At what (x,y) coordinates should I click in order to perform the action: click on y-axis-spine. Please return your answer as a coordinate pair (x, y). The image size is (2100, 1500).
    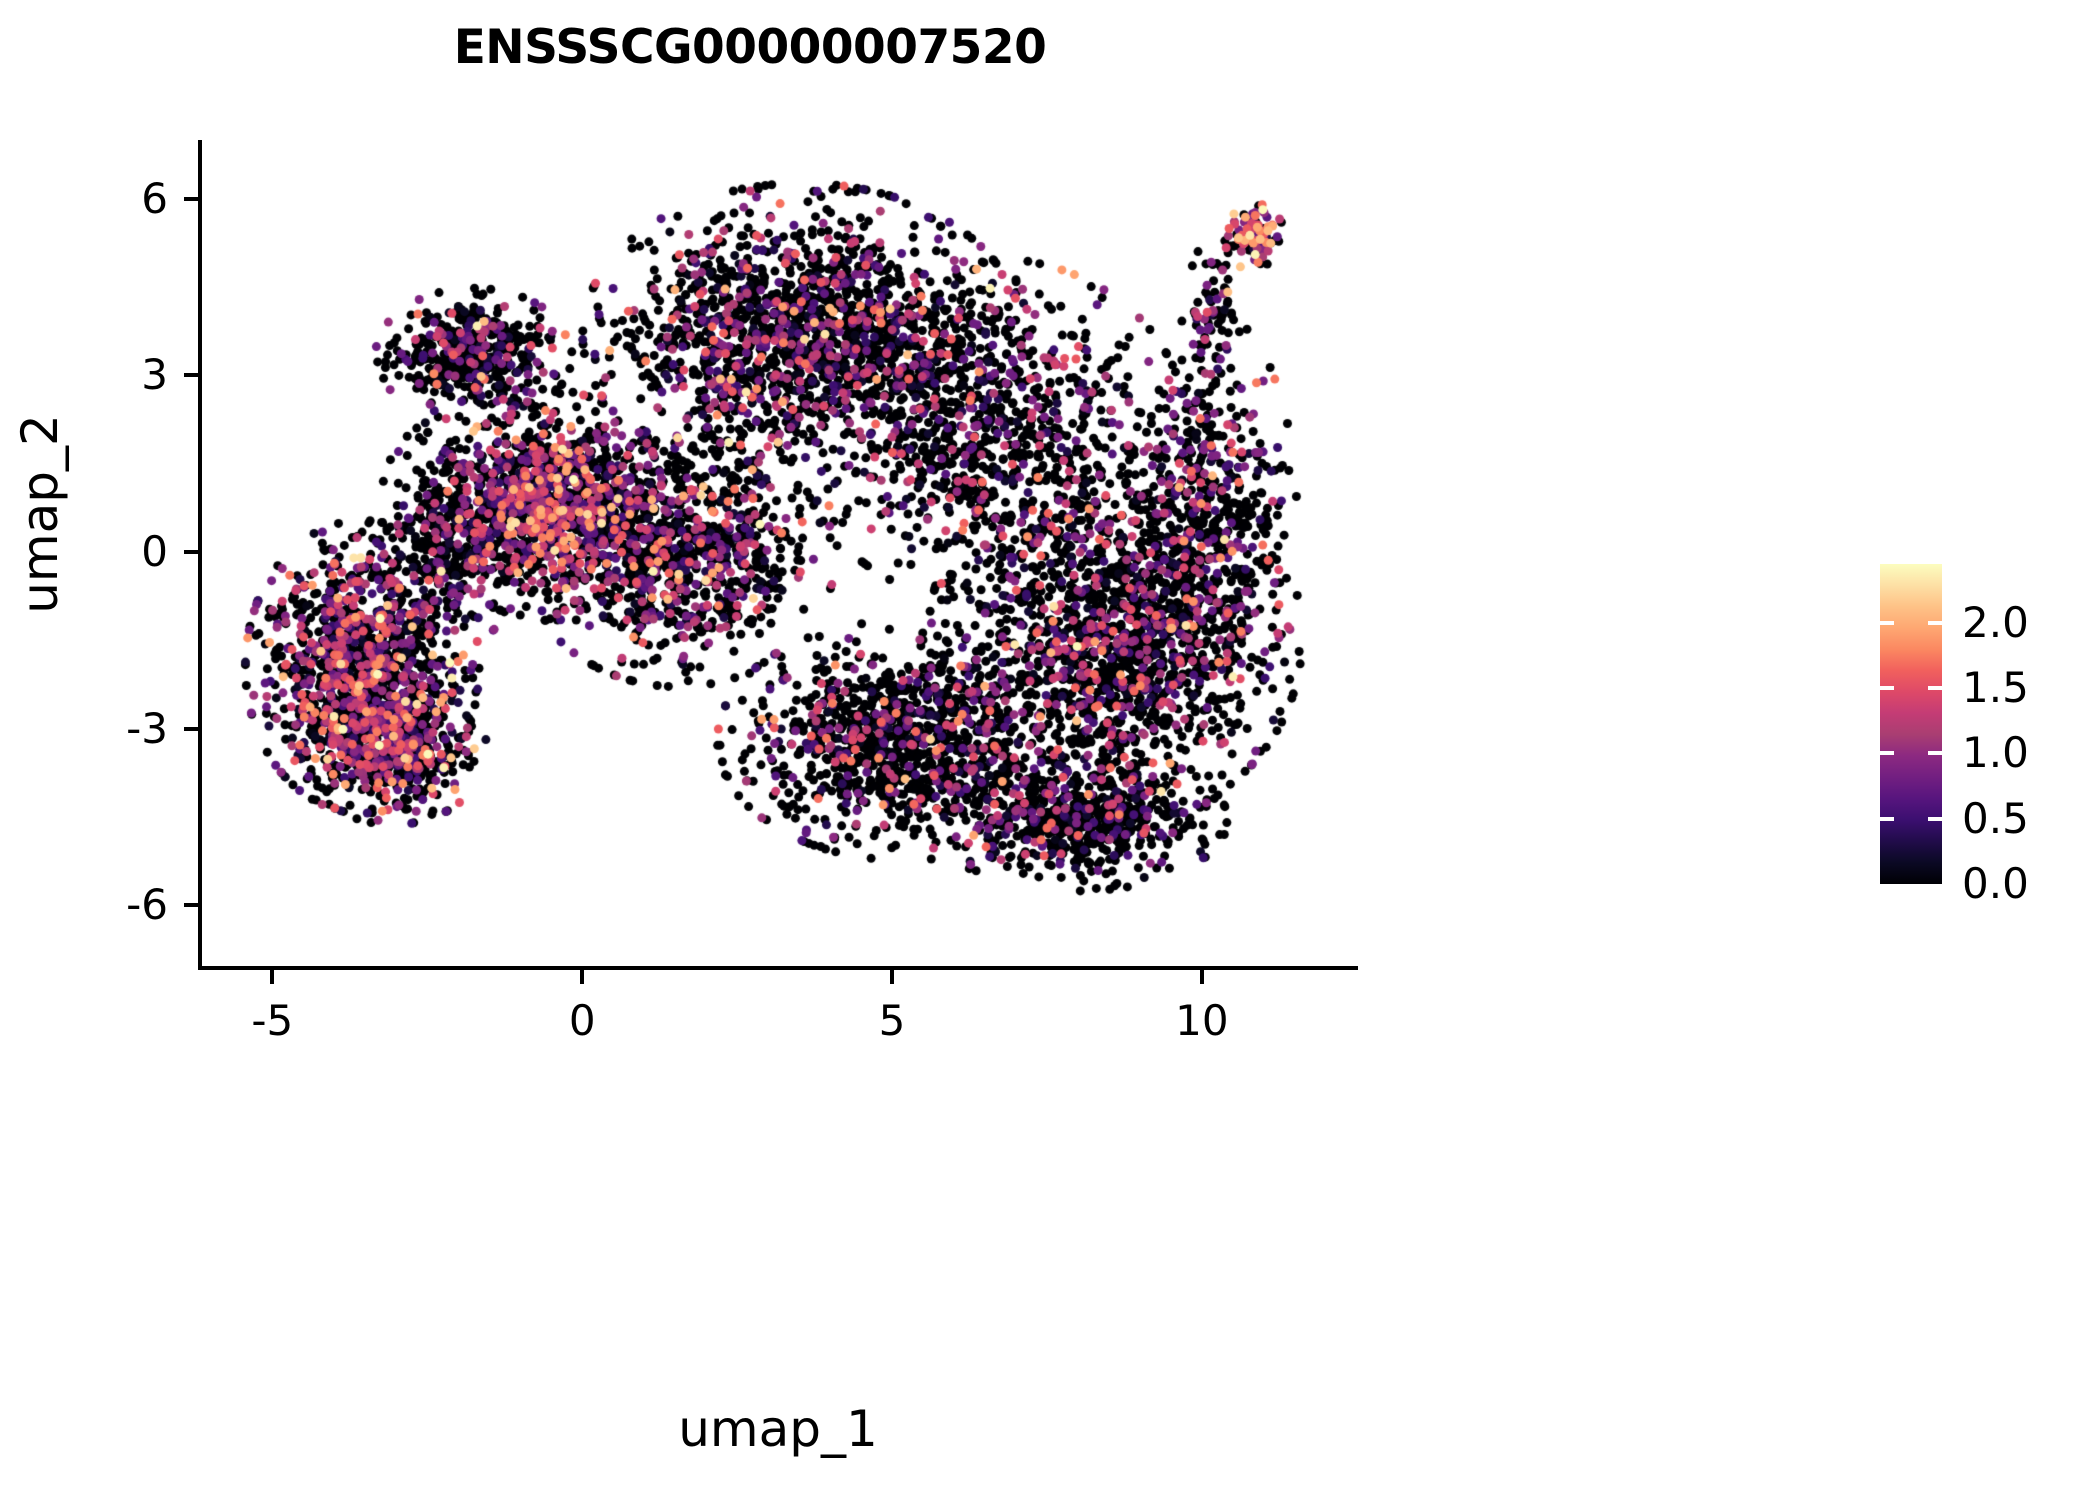
    Looking at the image, I should click on (200, 555).